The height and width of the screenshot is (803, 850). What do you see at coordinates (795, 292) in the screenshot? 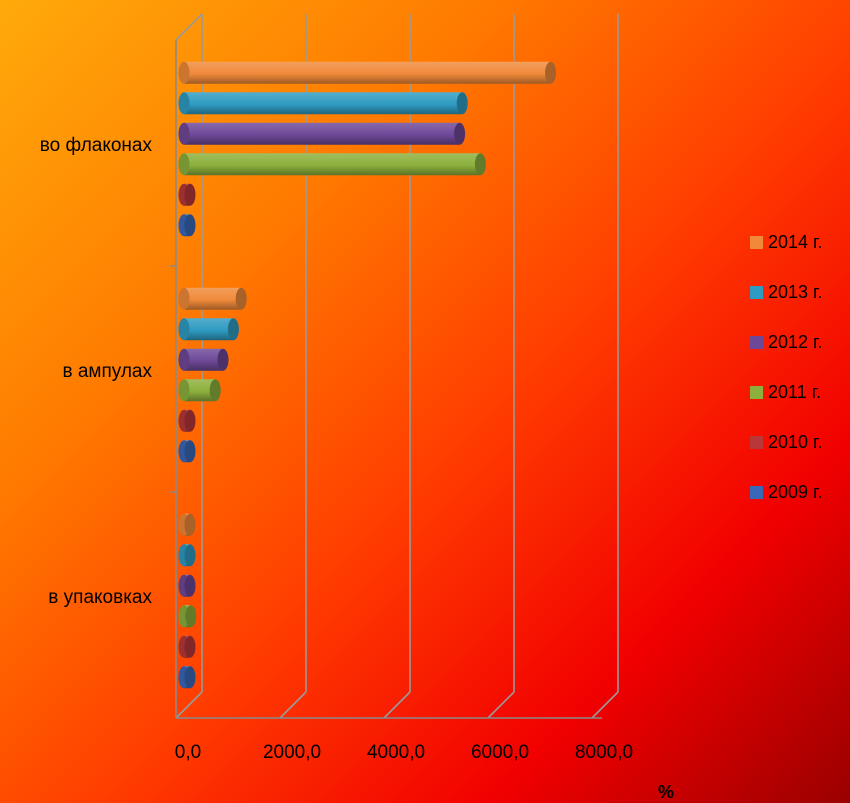
I see `legend-label: 2013 г.` at bounding box center [795, 292].